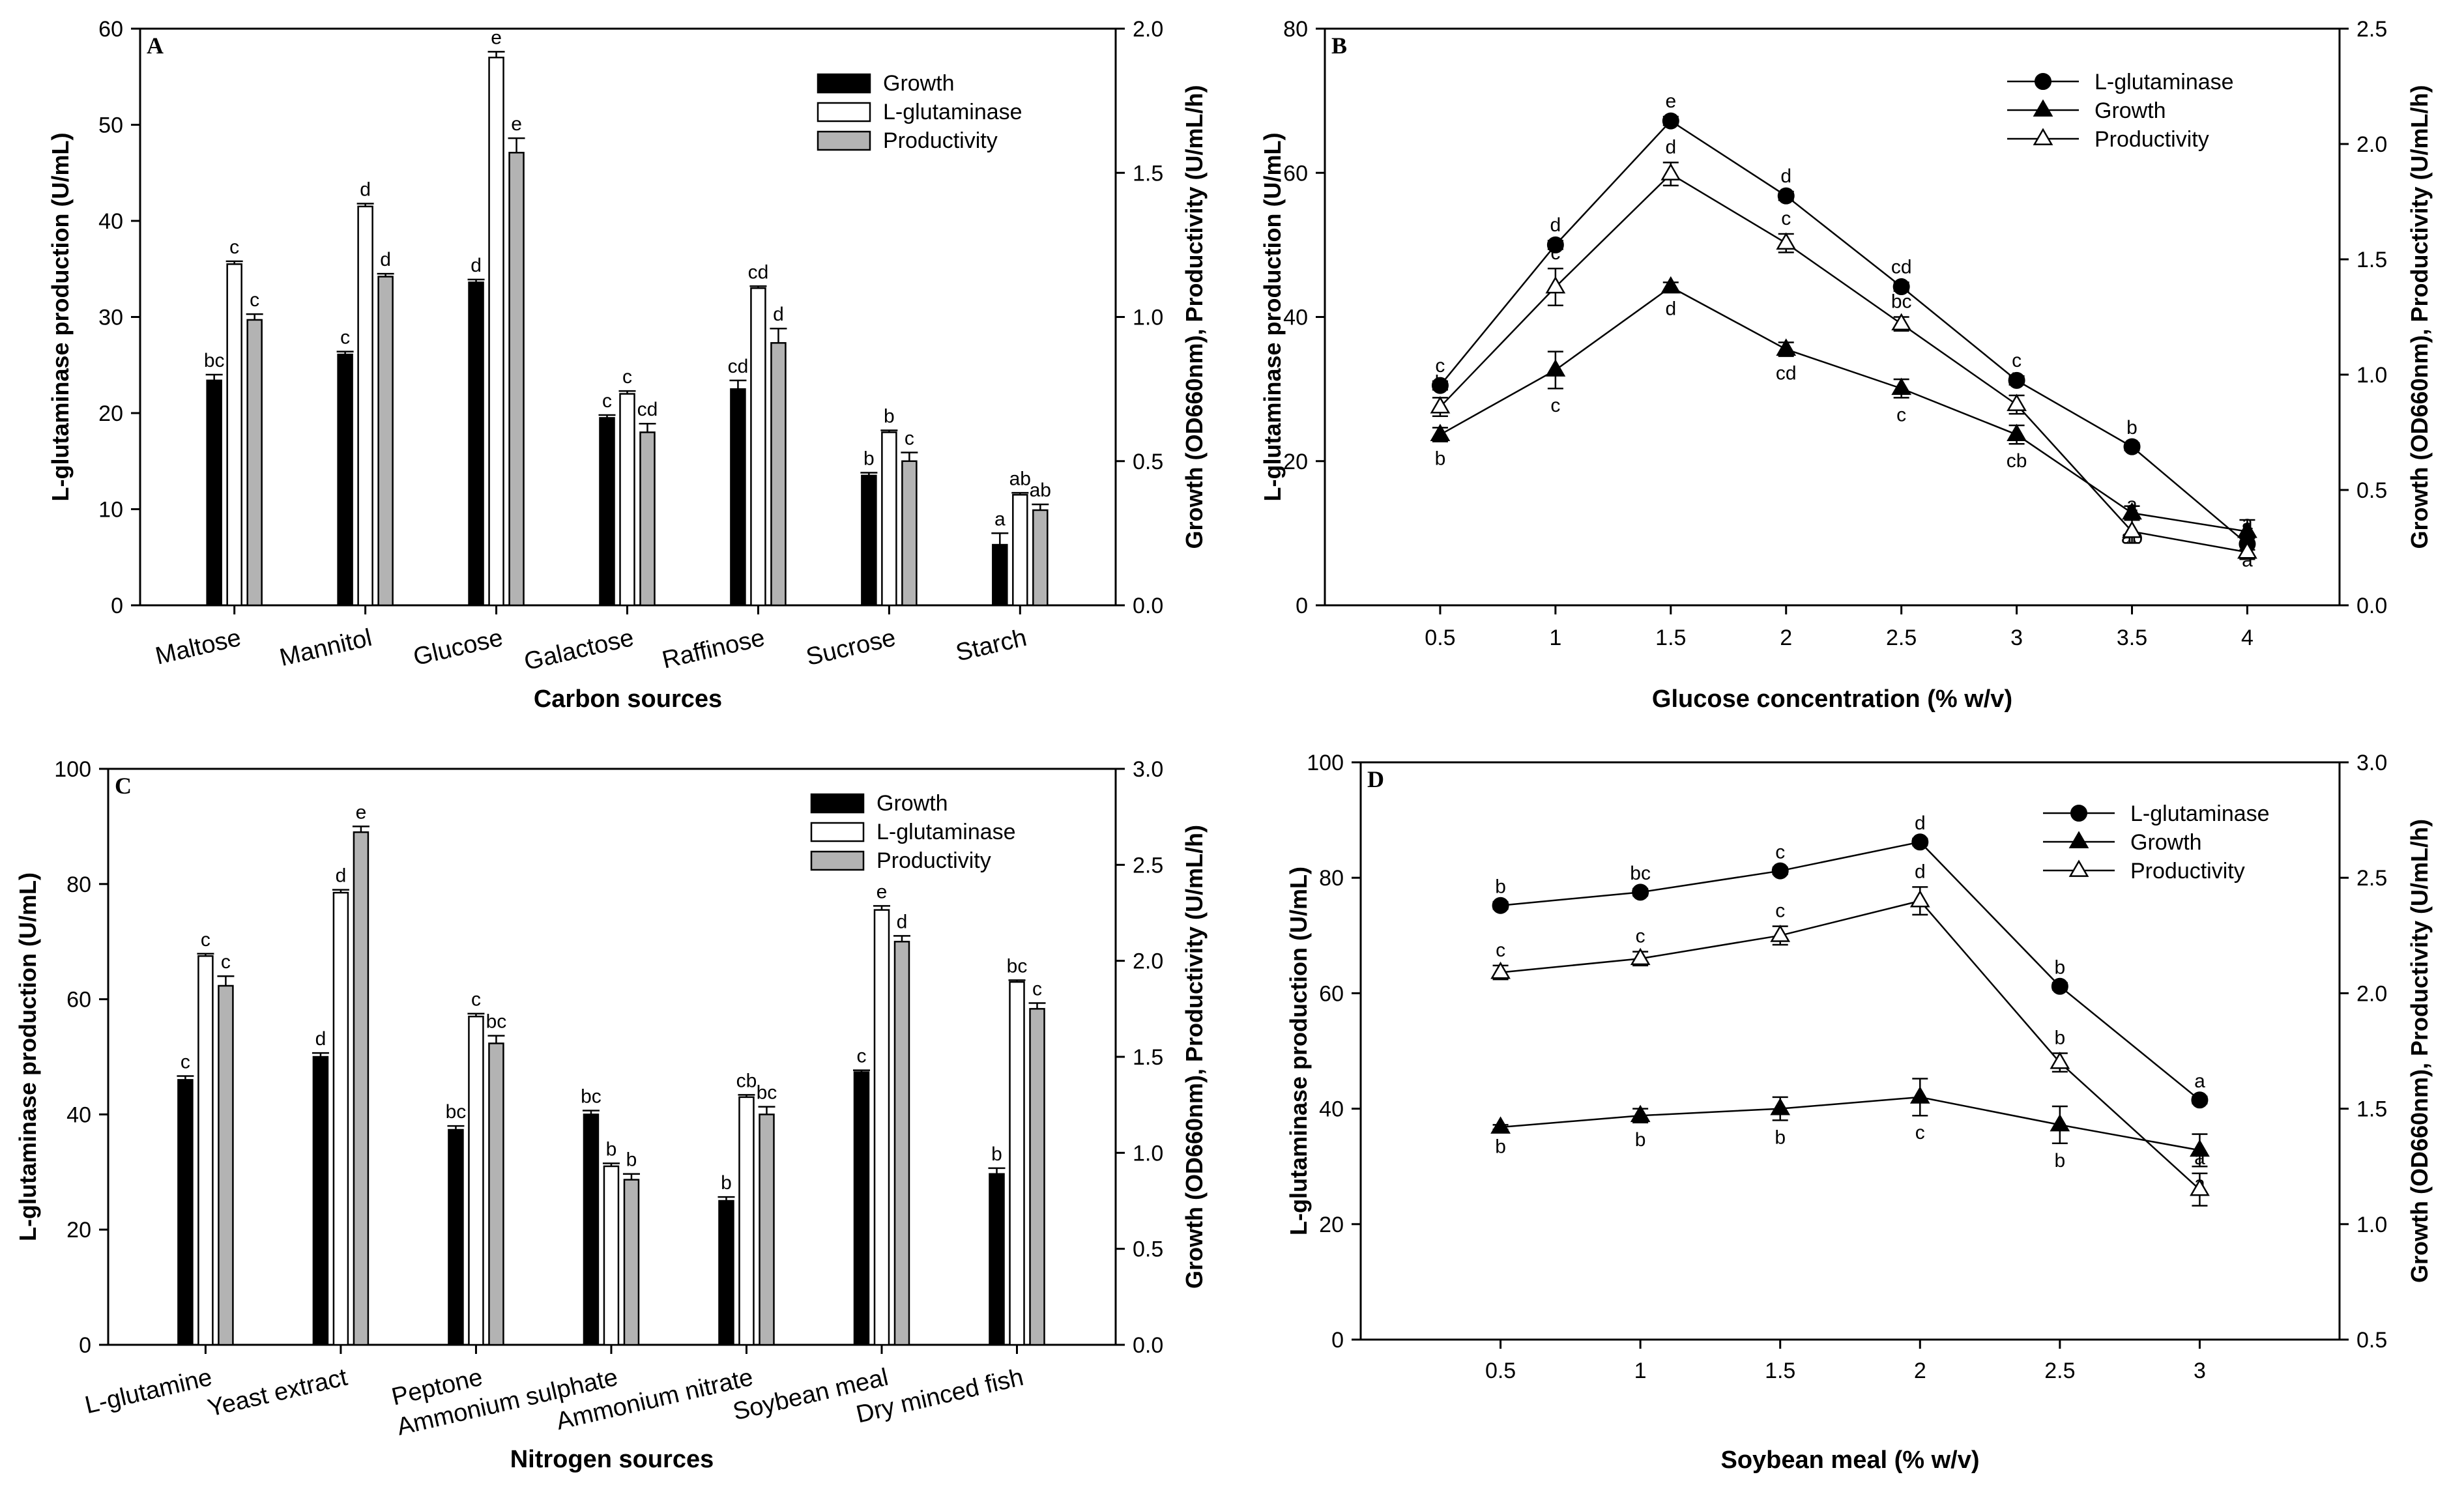 This screenshot has height=1509, width=2464. Describe the element at coordinates (628, 699) in the screenshot. I see `x-axis-label: Carbon sources` at that location.